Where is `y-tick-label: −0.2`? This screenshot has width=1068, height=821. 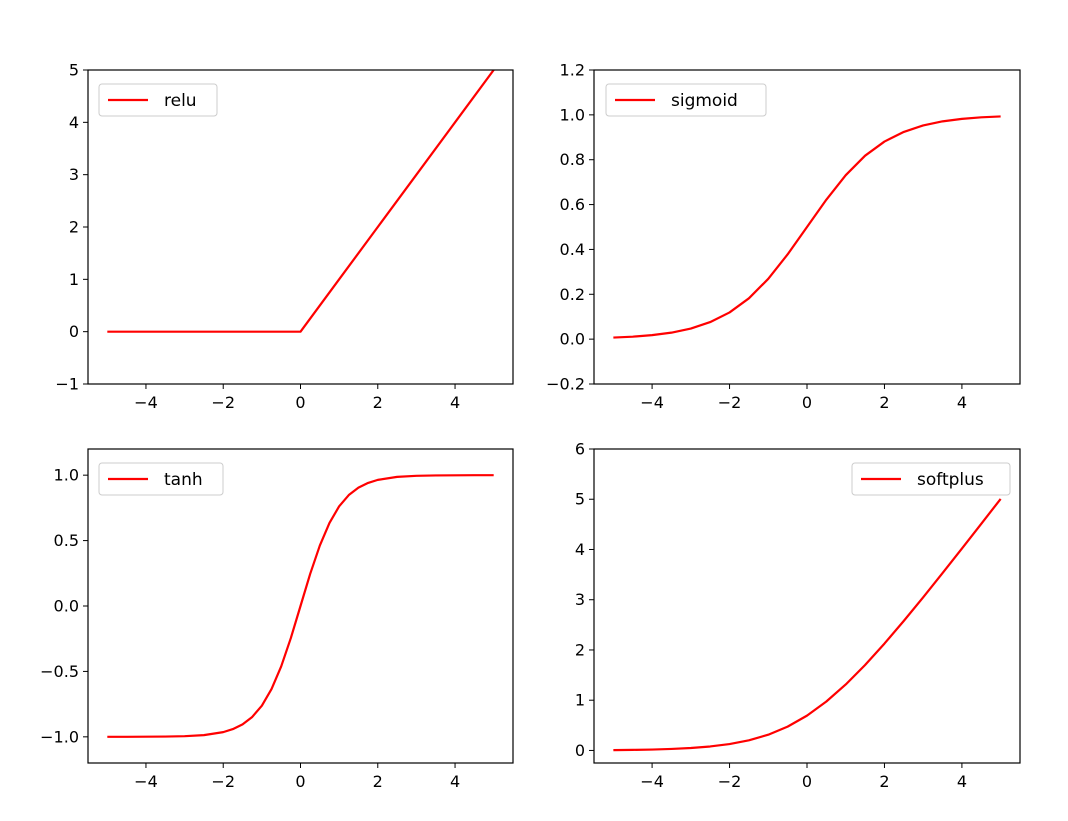 y-tick-label: −0.2 is located at coordinates (565, 384).